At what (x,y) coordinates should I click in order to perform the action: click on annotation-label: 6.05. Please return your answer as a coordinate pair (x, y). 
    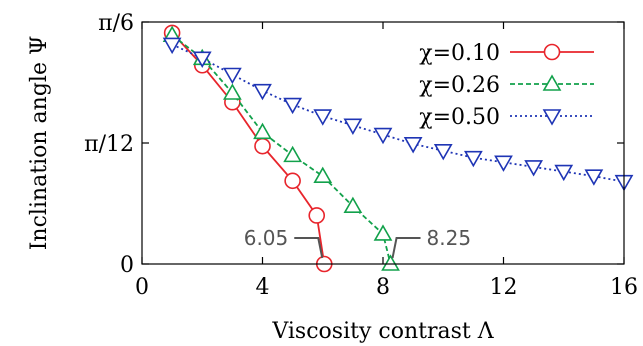
    Looking at the image, I should click on (266, 238).